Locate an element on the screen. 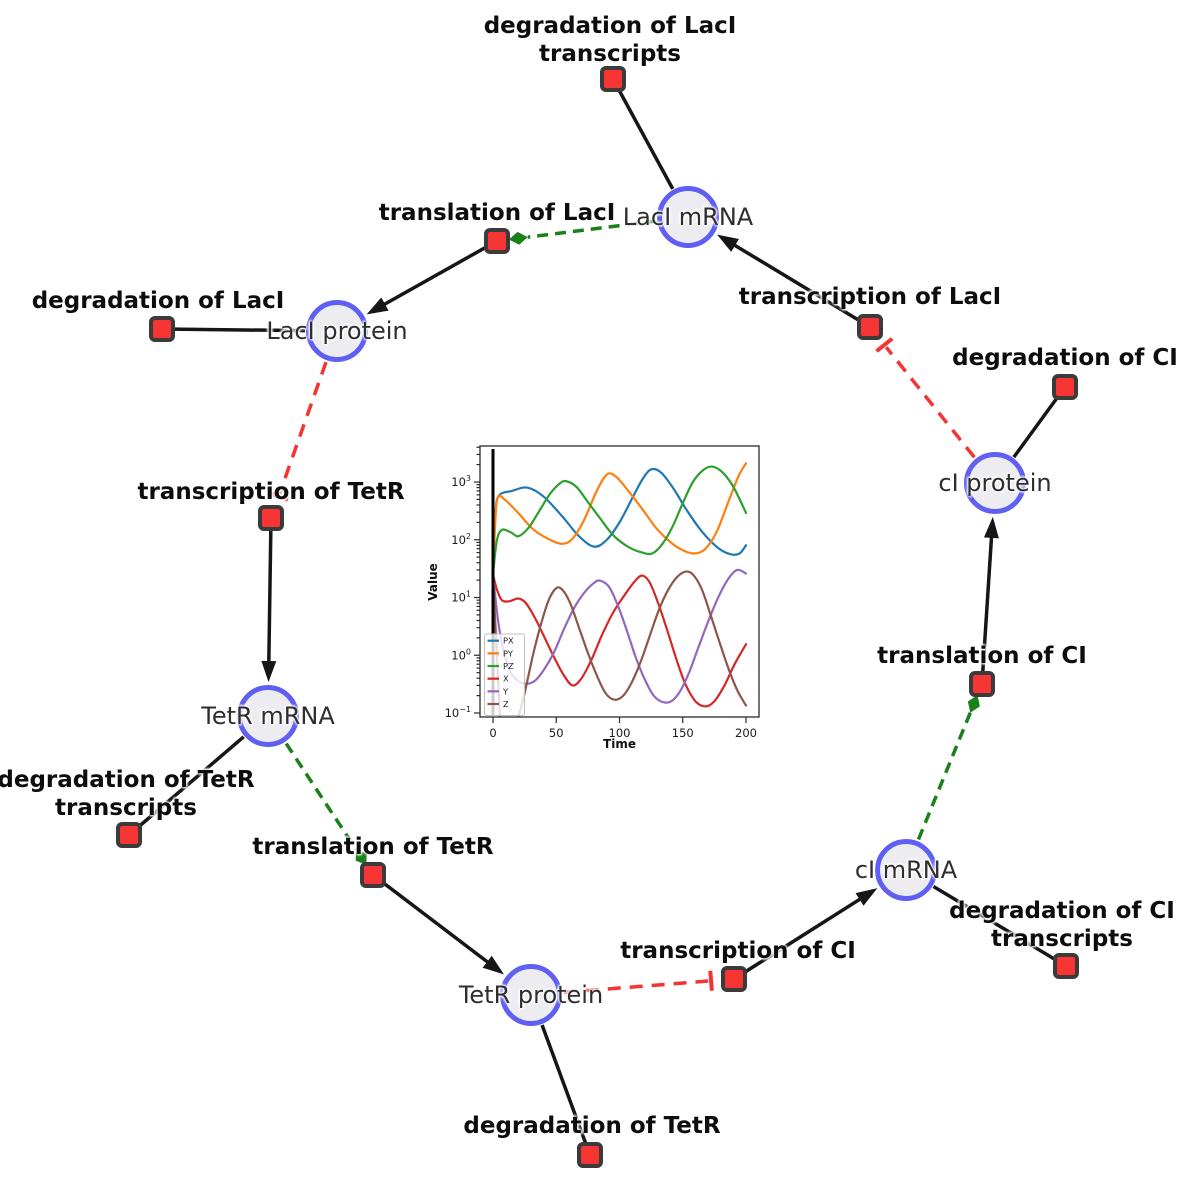 This screenshot has width=1189, height=1200. edge-production-transcription-tetr-tetr-mrna is located at coordinates (269, 600).